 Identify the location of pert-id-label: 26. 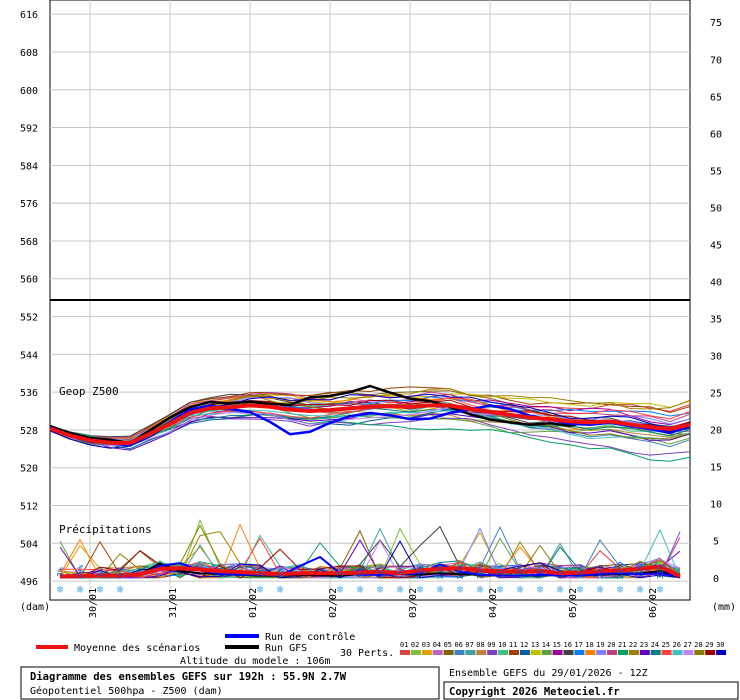
(677, 645).